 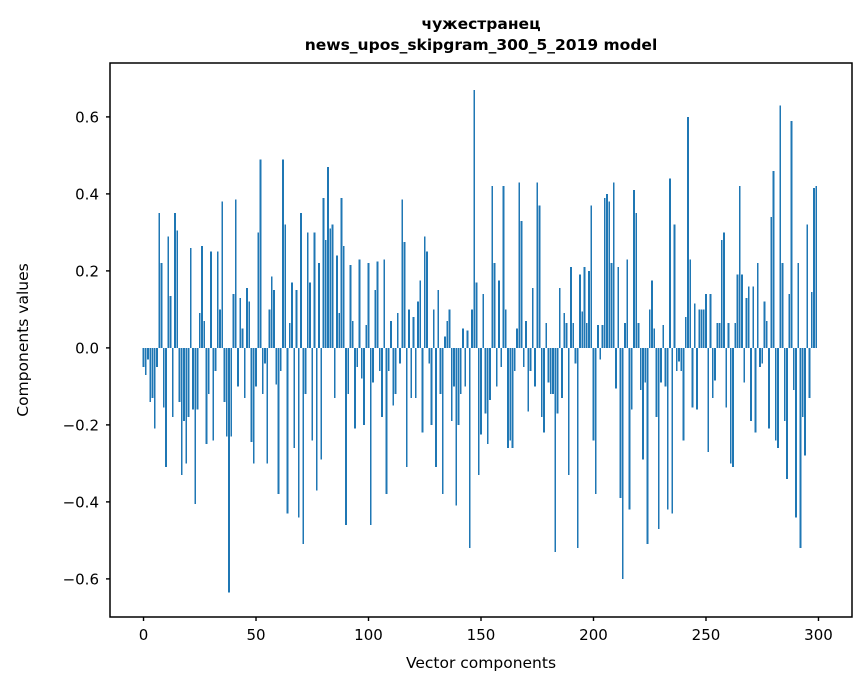 I want to click on x-tick-label: 50, so click(x=255, y=635).